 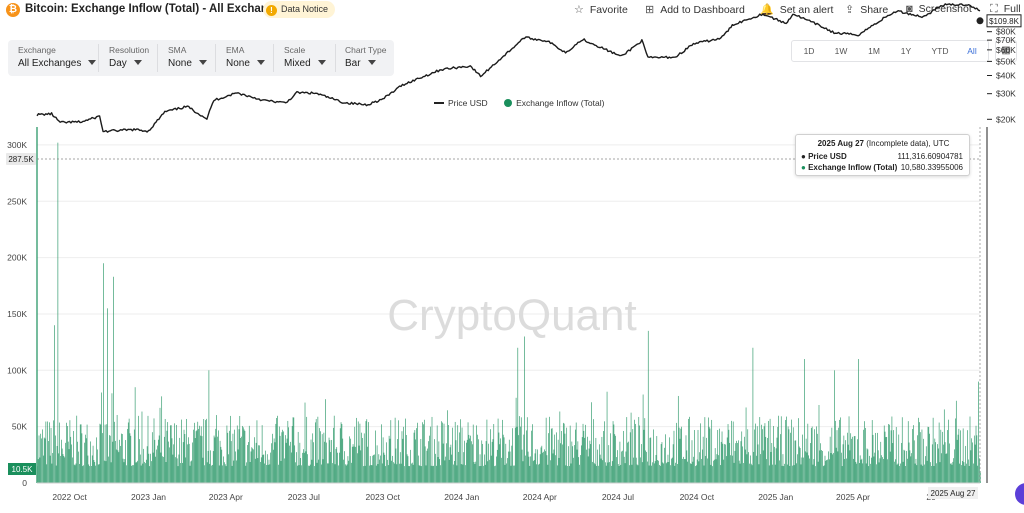 What do you see at coordinates (468, 103) in the screenshot?
I see `legend-price-label: Price USD` at bounding box center [468, 103].